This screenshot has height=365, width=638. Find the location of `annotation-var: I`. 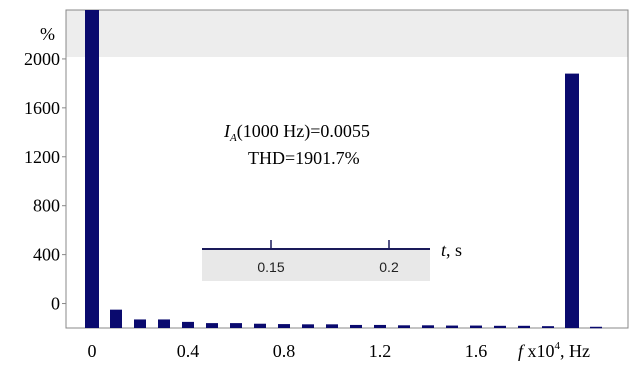

annotation-var: I is located at coordinates (227, 131).